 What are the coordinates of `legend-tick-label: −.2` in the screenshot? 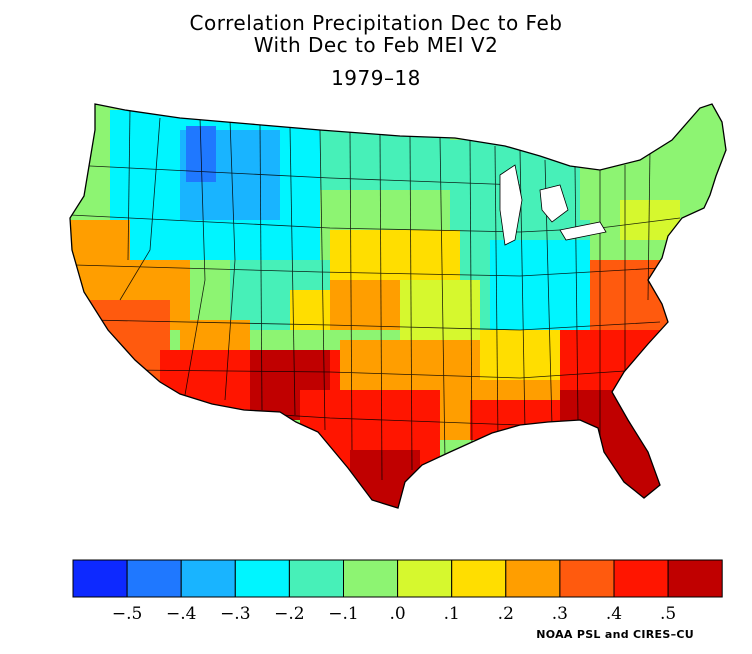 It's located at (289, 614).